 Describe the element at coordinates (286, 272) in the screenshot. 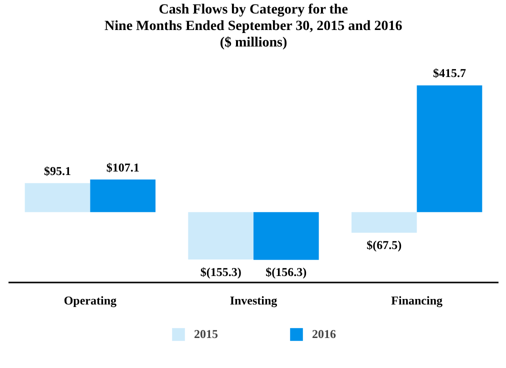

I see `data-label: $(156.3)` at that location.